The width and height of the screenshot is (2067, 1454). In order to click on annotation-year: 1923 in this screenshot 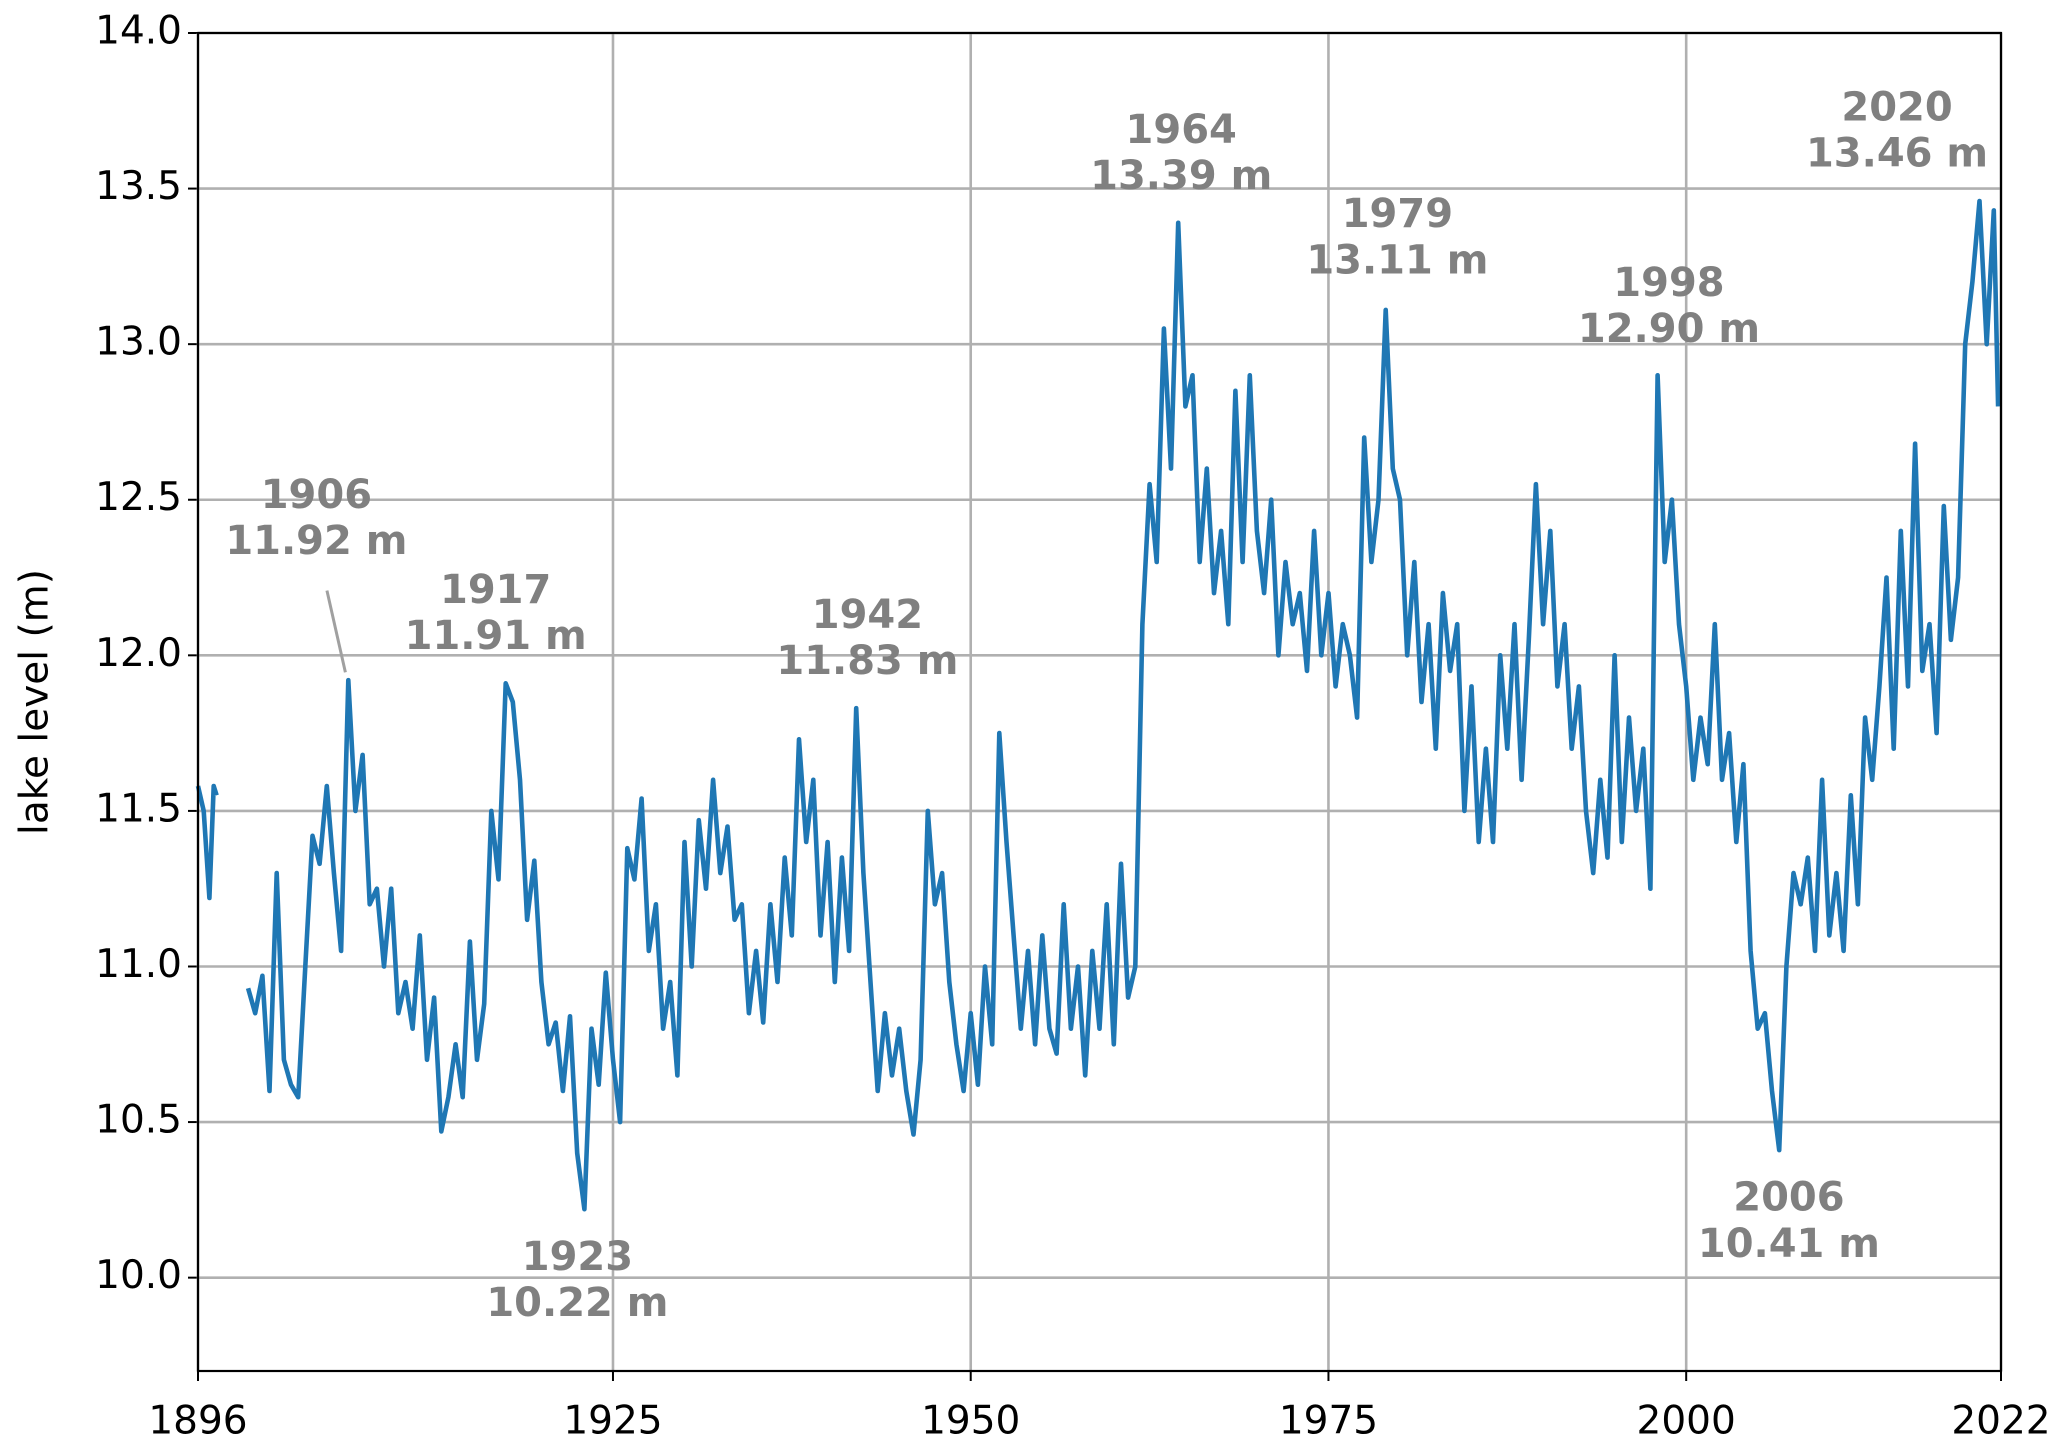, I will do `click(577, 1257)`.